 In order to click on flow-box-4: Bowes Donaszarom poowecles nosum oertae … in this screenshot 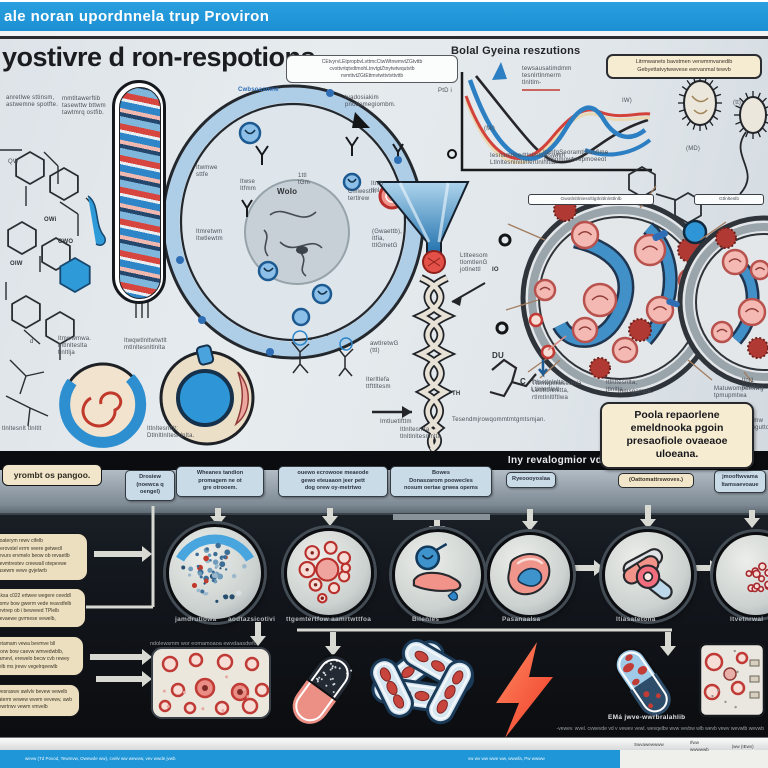, I will do `click(441, 481)`.